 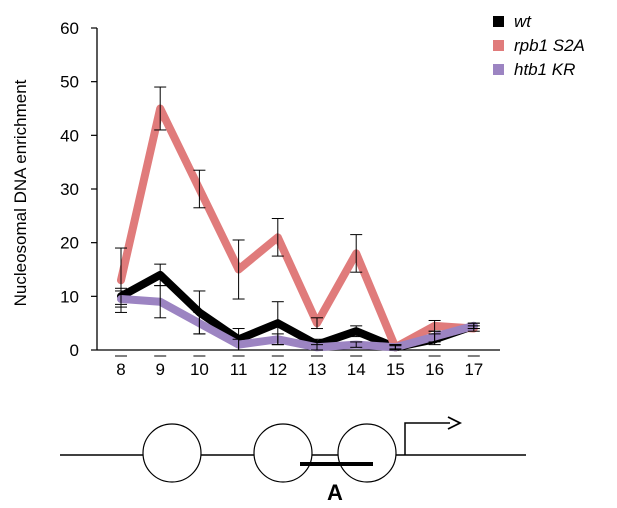 I want to click on y-tick-label: 60, so click(x=69, y=28).